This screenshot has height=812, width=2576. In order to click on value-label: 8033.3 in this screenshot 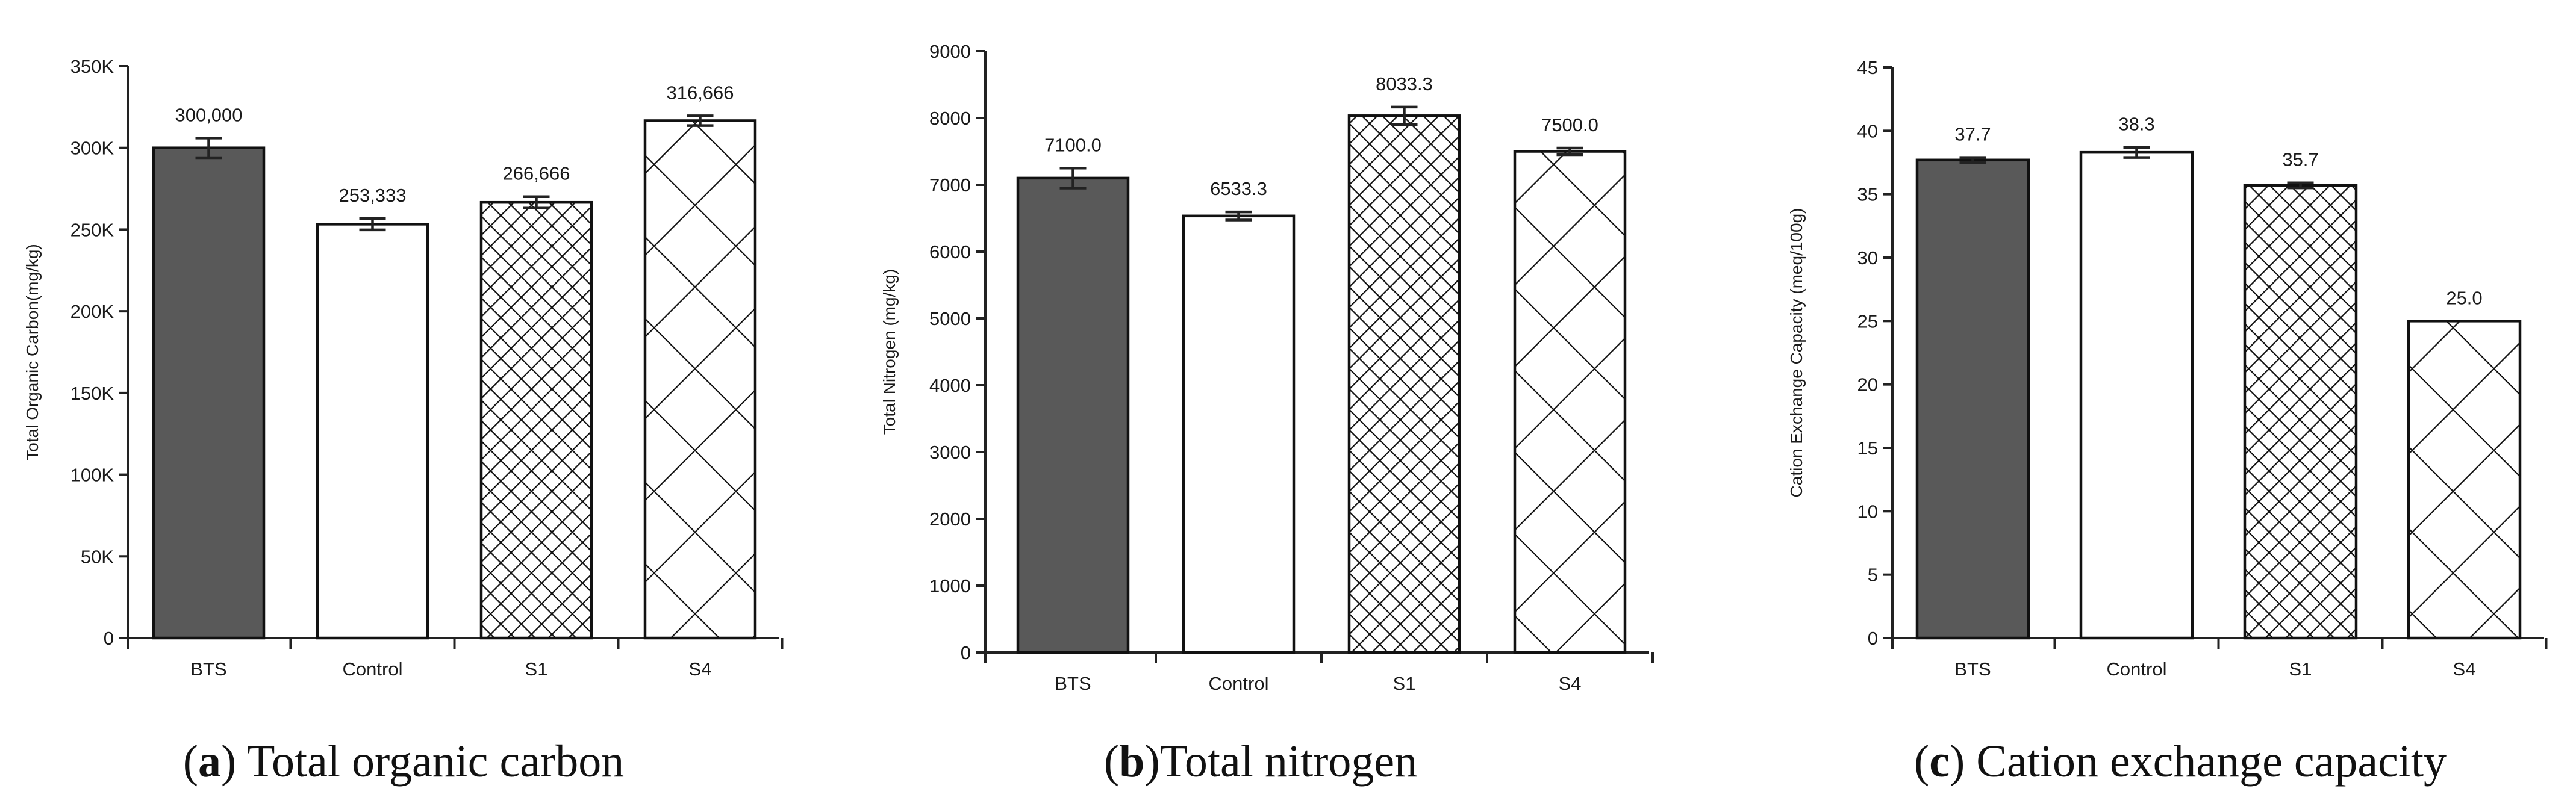, I will do `click(1404, 84)`.